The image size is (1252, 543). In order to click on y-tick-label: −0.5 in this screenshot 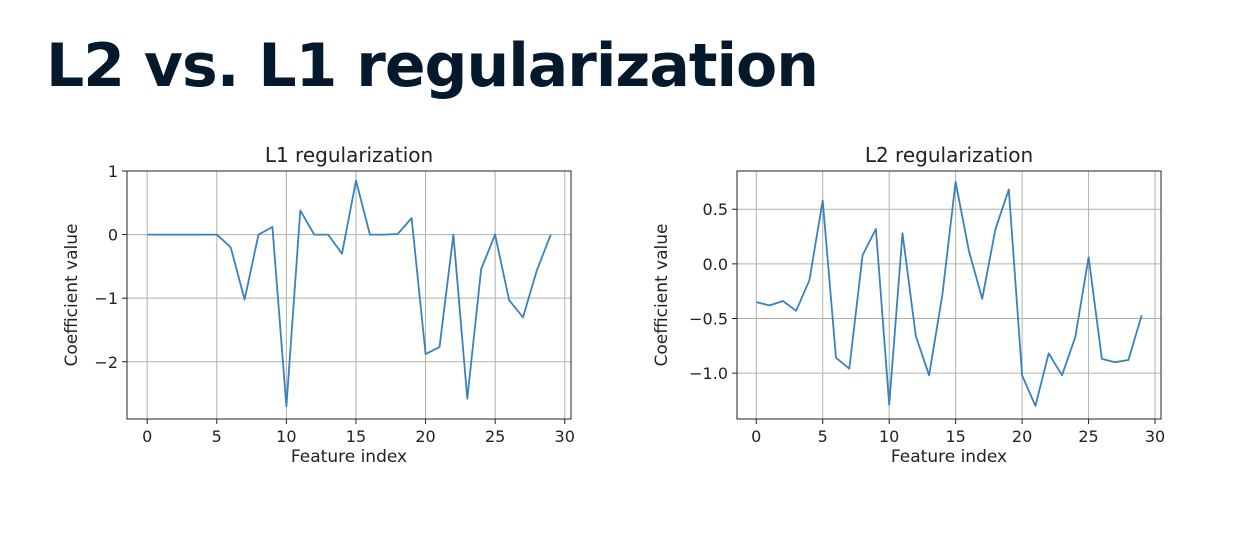, I will do `click(708, 318)`.